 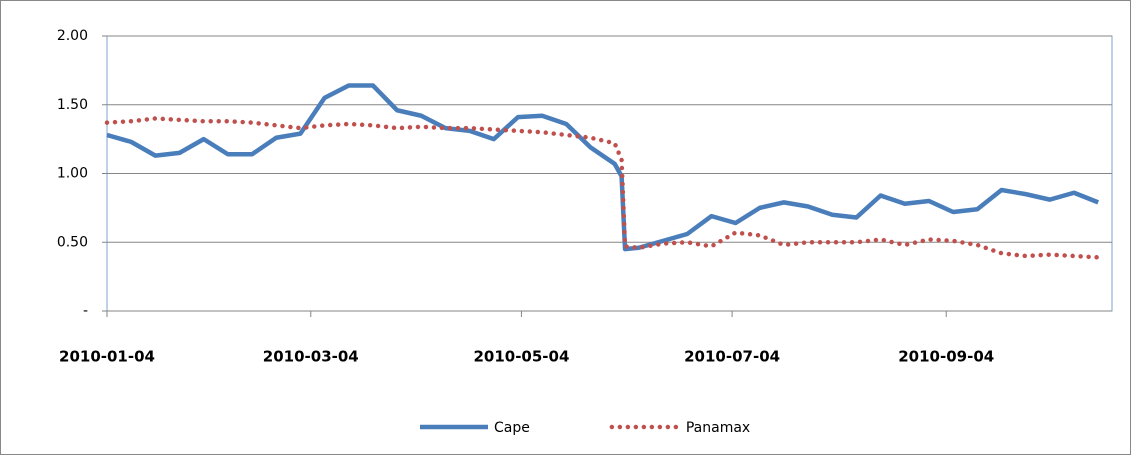 I want to click on x-tick-label: 2010-01-04, so click(x=107, y=357).